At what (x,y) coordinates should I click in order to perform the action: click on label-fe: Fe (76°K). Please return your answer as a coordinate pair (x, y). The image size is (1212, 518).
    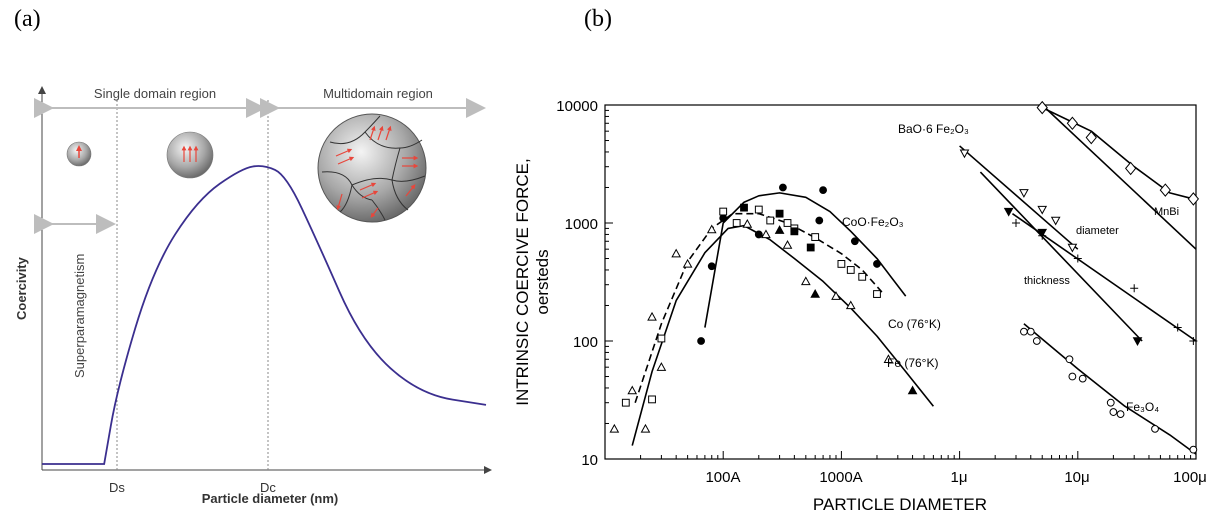
    Looking at the image, I should click on (912, 363).